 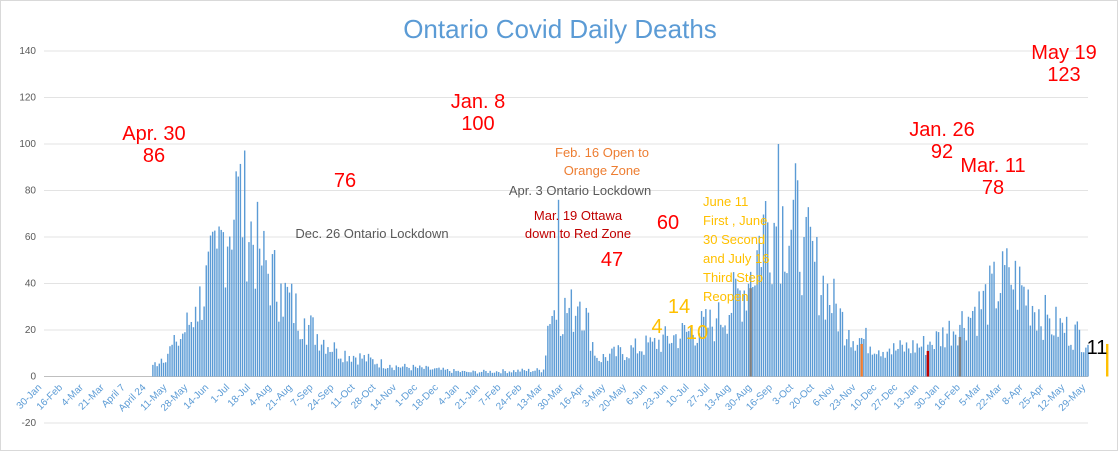 I want to click on annotation-v10: 10, so click(x=697, y=333).